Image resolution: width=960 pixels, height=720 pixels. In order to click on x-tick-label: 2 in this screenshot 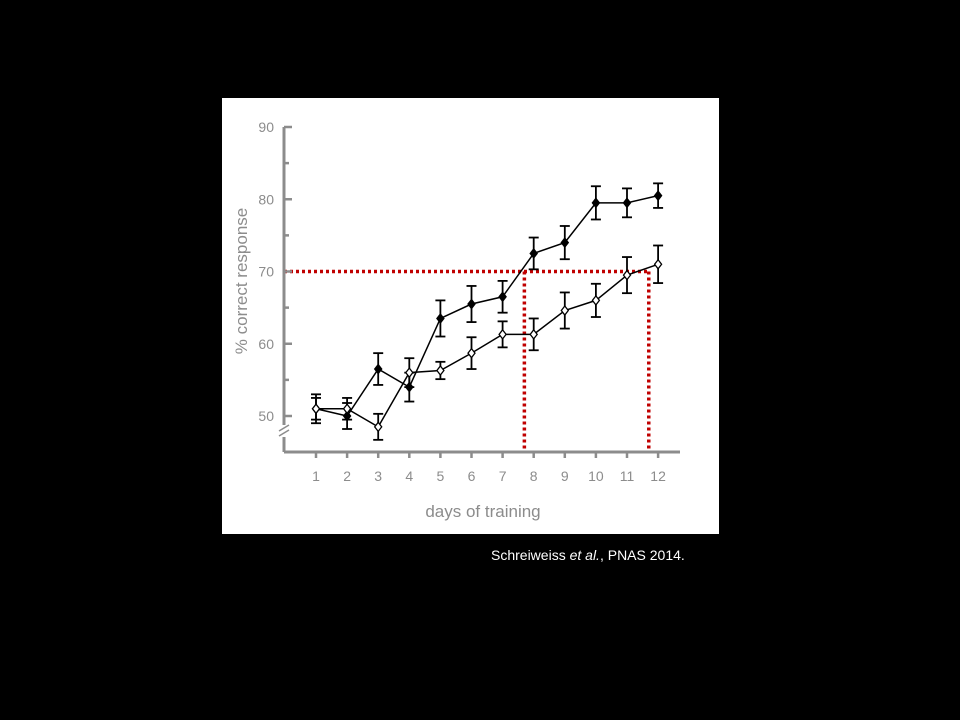, I will do `click(347, 476)`.